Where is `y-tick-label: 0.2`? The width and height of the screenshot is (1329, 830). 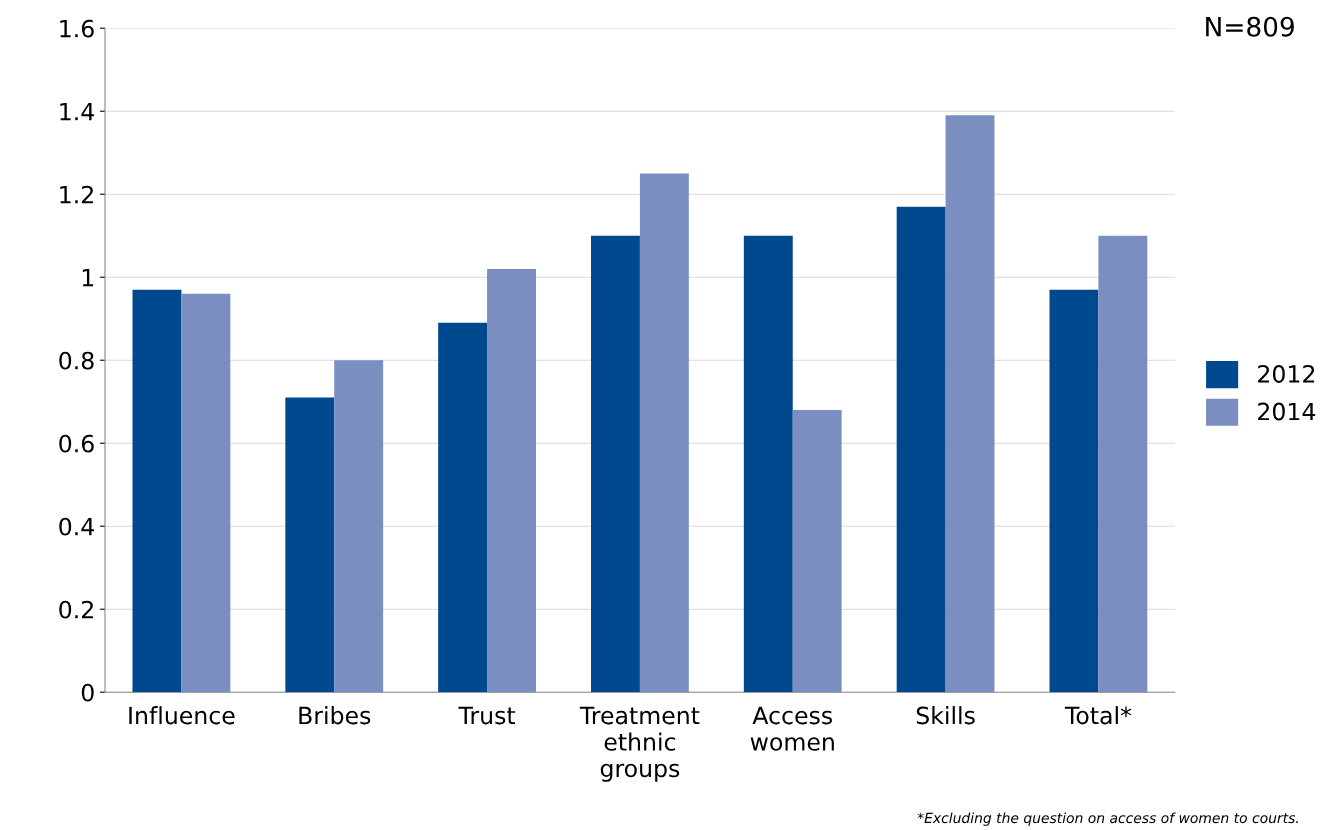
y-tick-label: 0.2 is located at coordinates (76, 609).